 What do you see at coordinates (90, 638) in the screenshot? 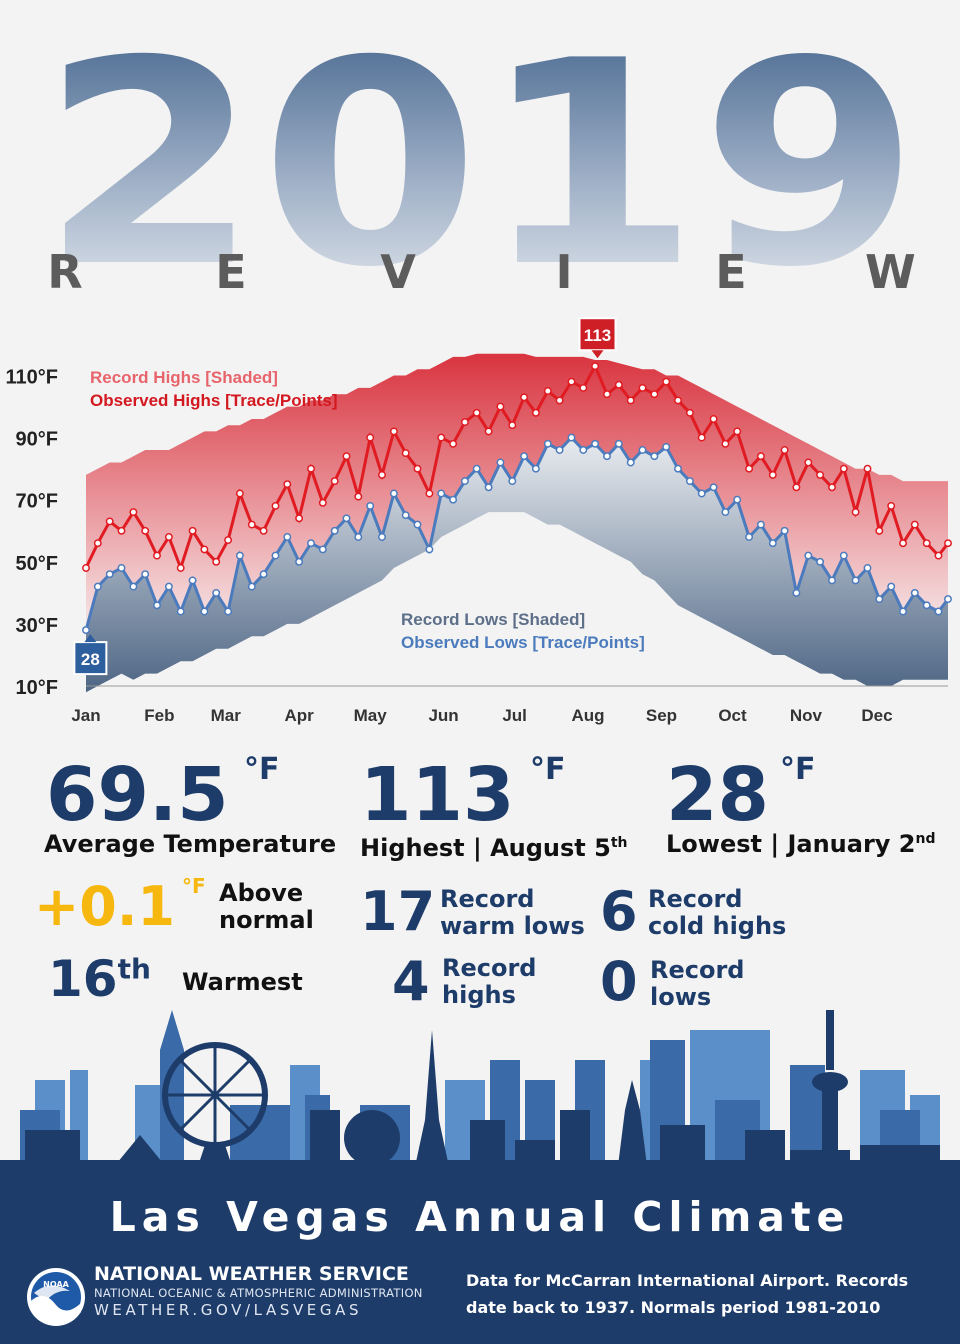
I see `min-callout-pointer` at bounding box center [90, 638].